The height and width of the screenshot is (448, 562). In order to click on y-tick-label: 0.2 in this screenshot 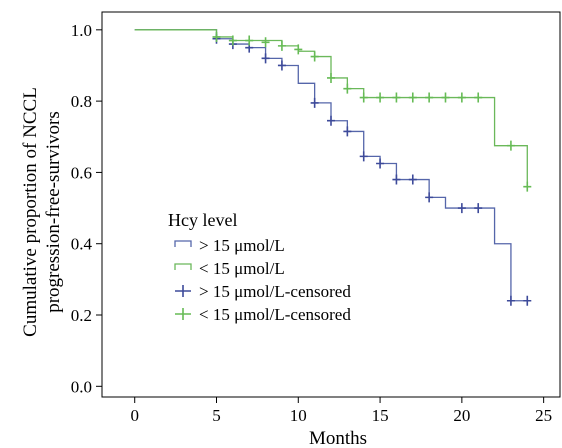, I will do `click(81, 315)`.